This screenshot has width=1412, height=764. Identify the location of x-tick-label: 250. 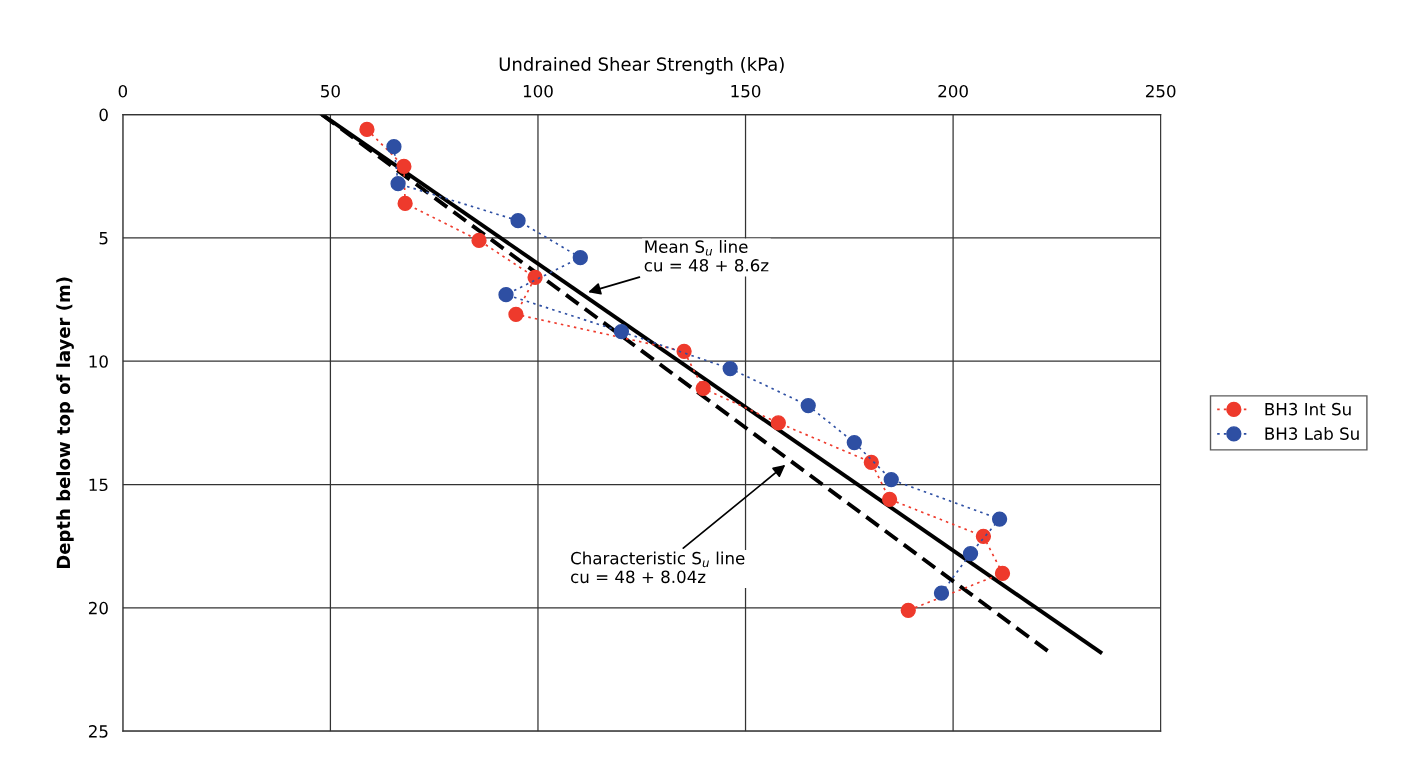
(1160, 91).